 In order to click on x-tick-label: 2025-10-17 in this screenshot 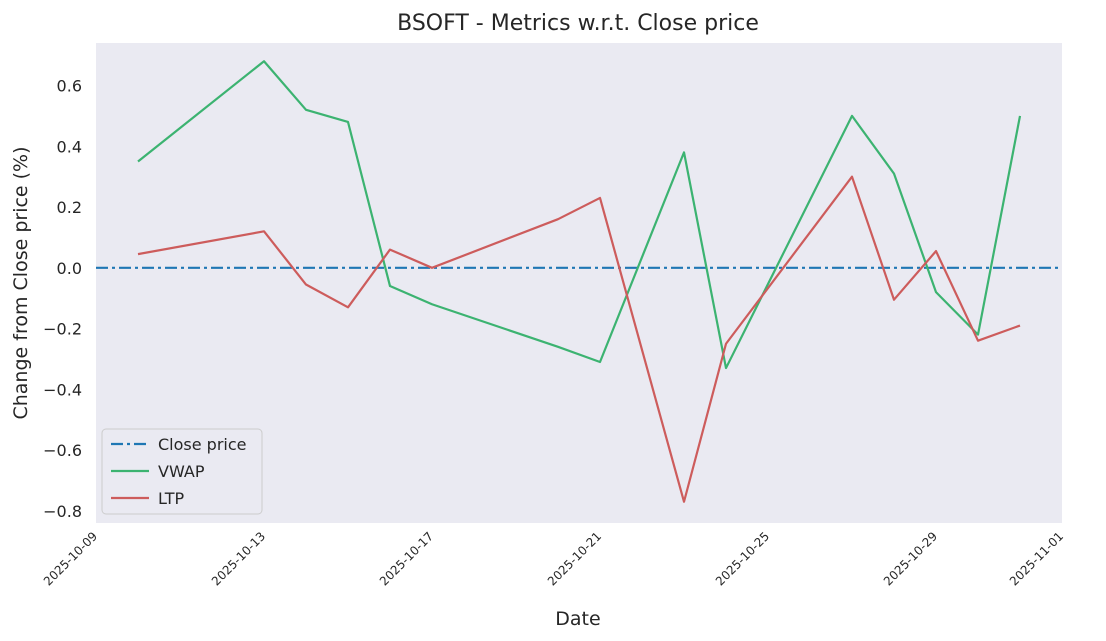, I will do `click(406, 558)`.